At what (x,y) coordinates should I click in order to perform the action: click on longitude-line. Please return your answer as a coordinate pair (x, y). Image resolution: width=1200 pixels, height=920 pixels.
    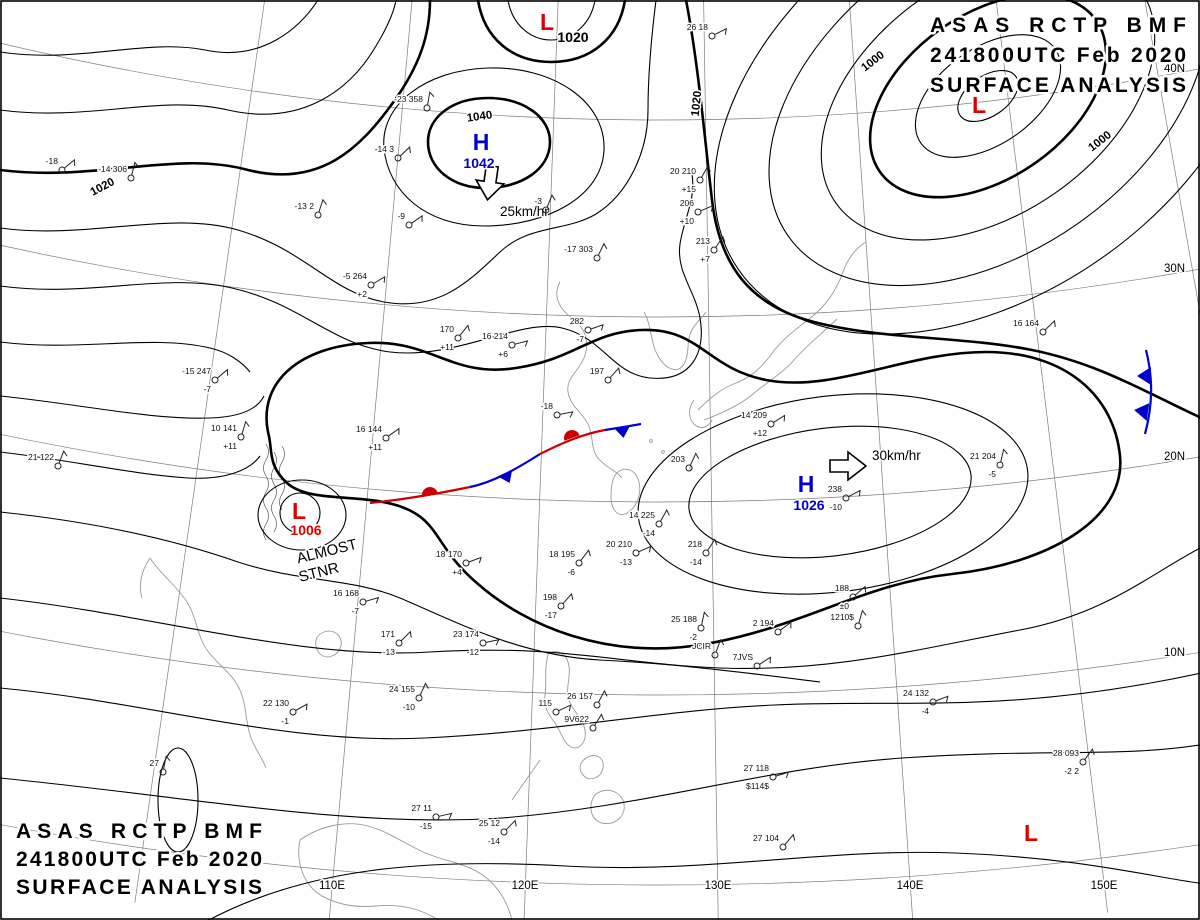
    Looking at the image, I should click on (1052, 456).